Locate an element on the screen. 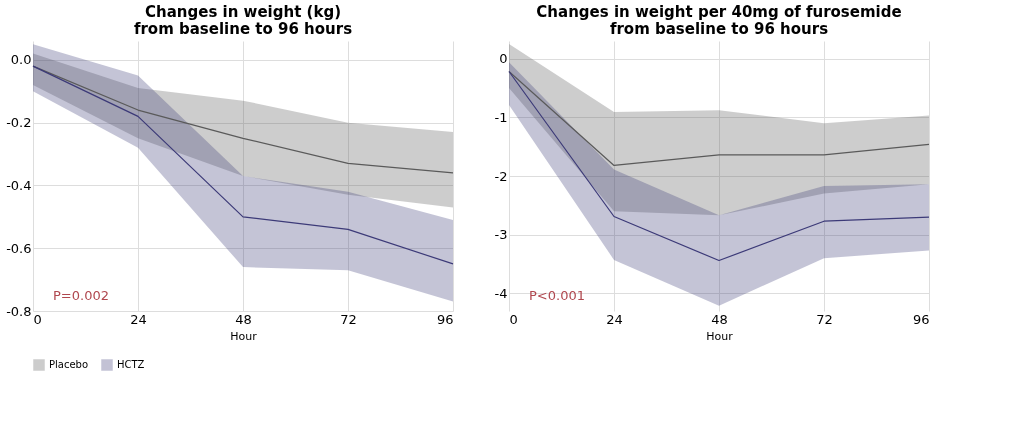  y-tick-label: -2 is located at coordinates (501, 176).